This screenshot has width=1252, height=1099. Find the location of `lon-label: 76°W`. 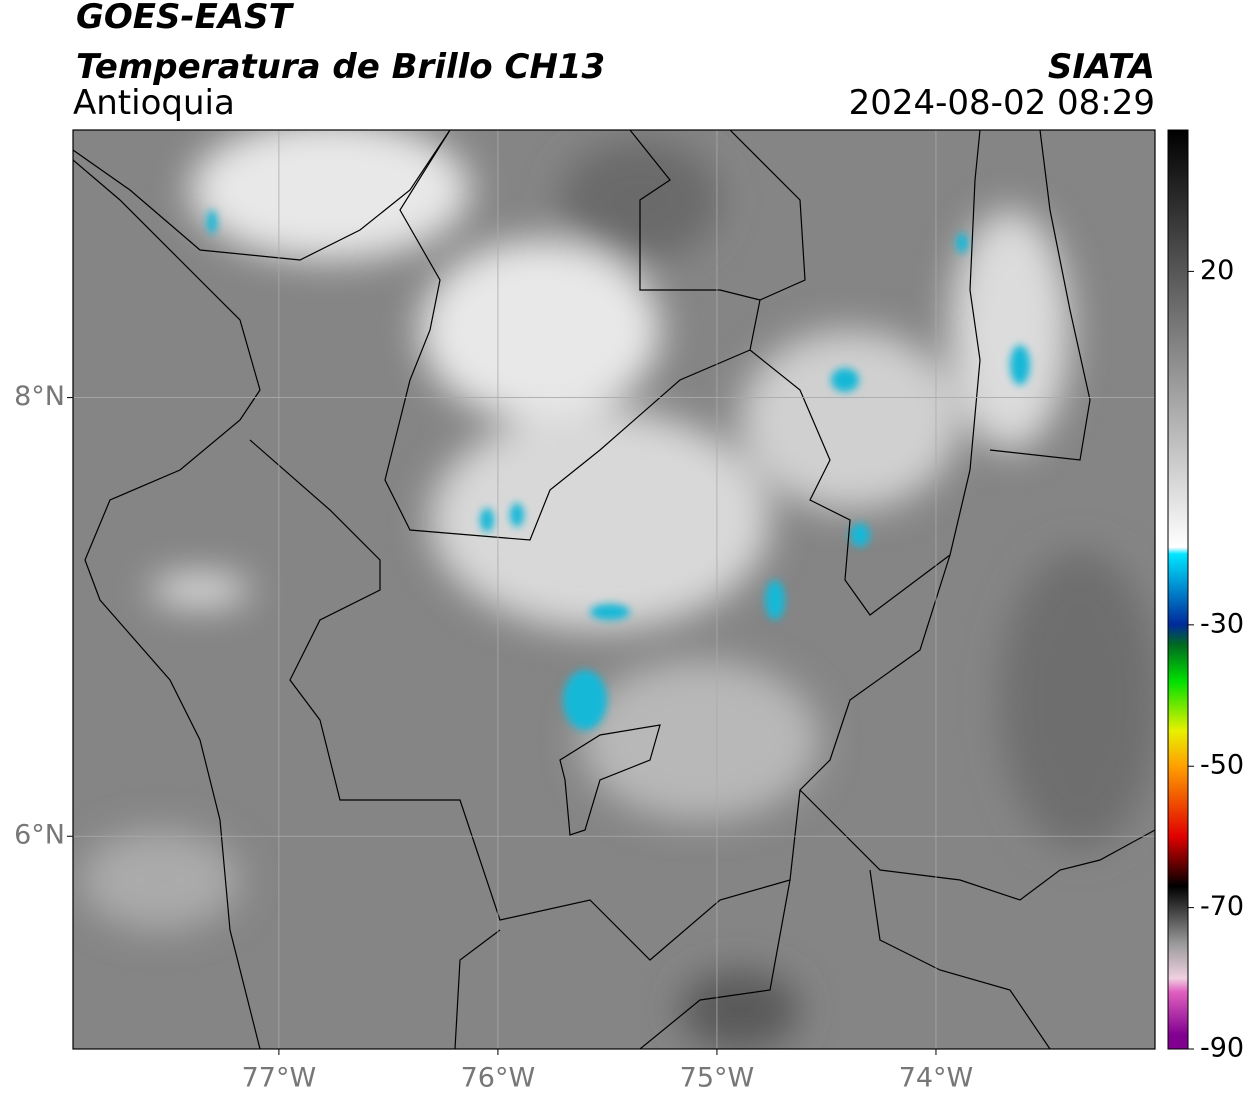

lon-label: 76°W is located at coordinates (498, 1078).